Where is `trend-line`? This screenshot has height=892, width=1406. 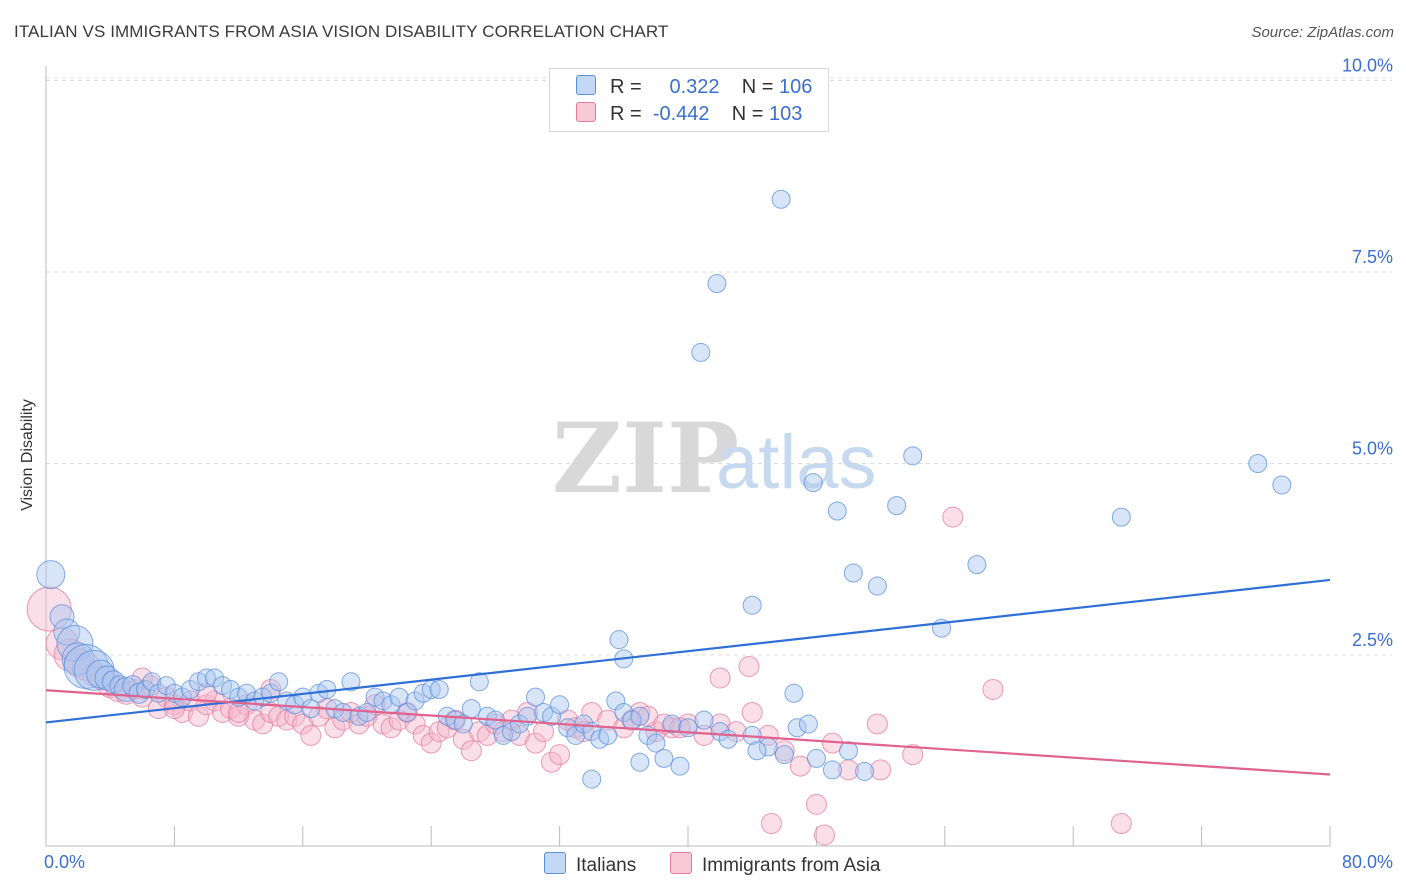 trend-line is located at coordinates (688, 732).